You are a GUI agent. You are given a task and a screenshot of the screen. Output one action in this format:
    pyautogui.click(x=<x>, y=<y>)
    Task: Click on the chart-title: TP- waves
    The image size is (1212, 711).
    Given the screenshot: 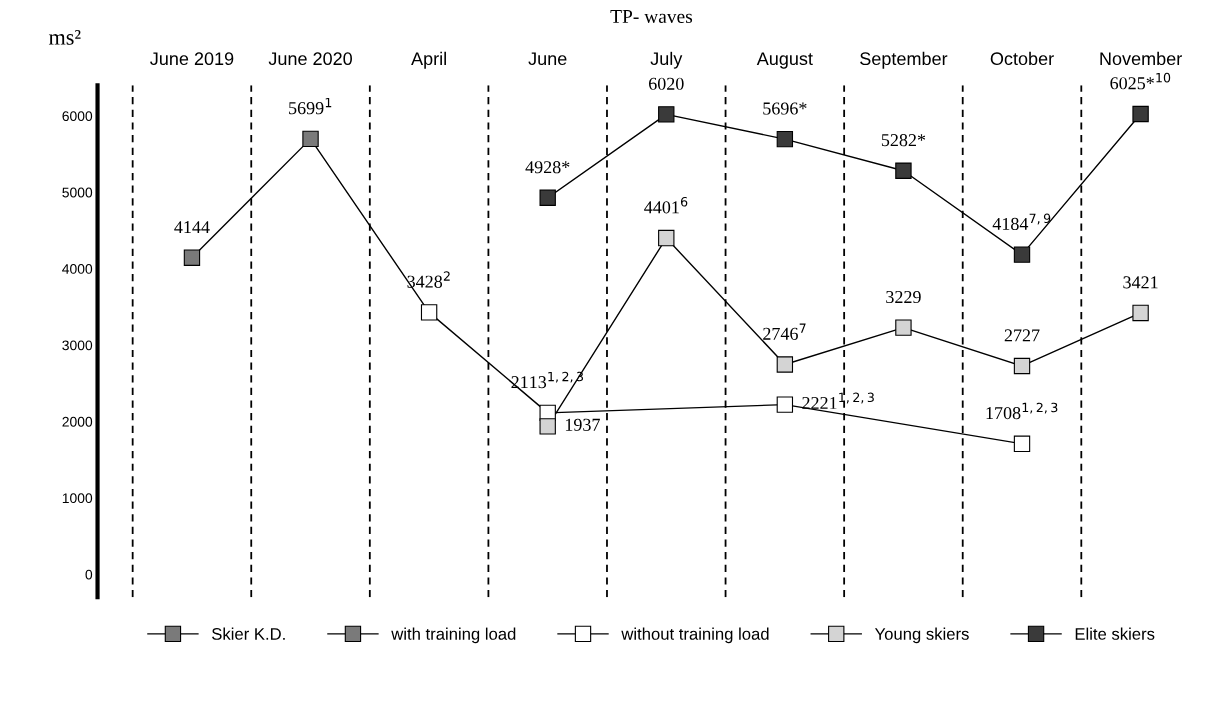 What is the action you would take?
    pyautogui.click(x=651, y=17)
    